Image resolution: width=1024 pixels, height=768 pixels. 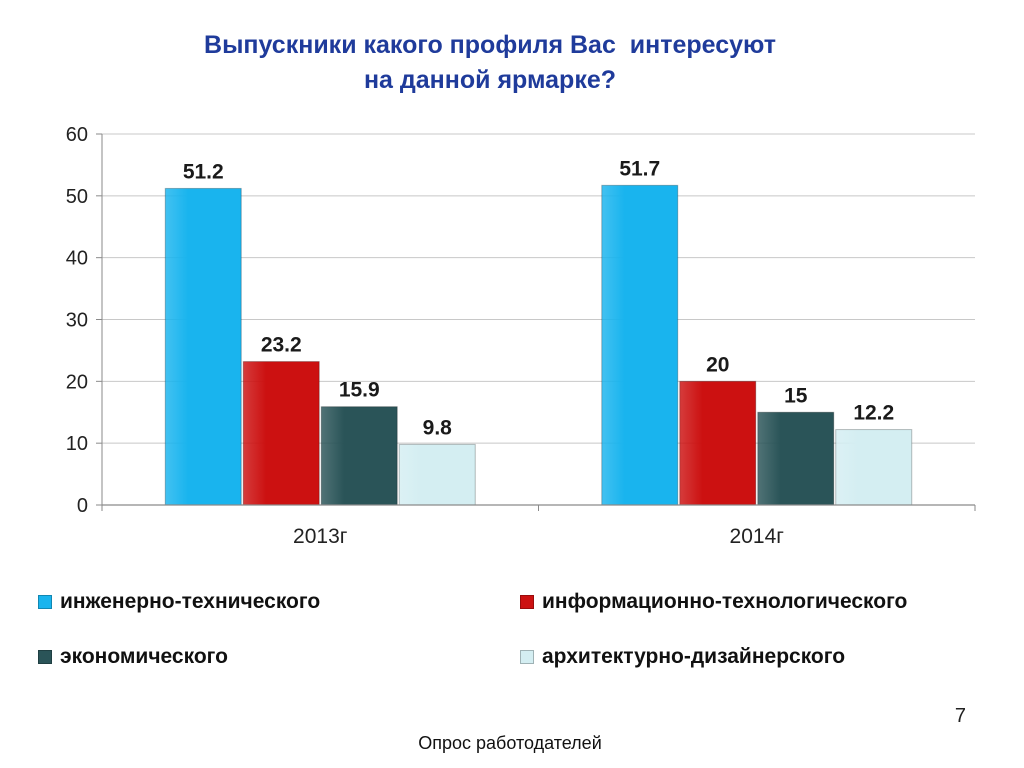 What do you see at coordinates (77, 259) in the screenshot?
I see `y-tick-label: 40` at bounding box center [77, 259].